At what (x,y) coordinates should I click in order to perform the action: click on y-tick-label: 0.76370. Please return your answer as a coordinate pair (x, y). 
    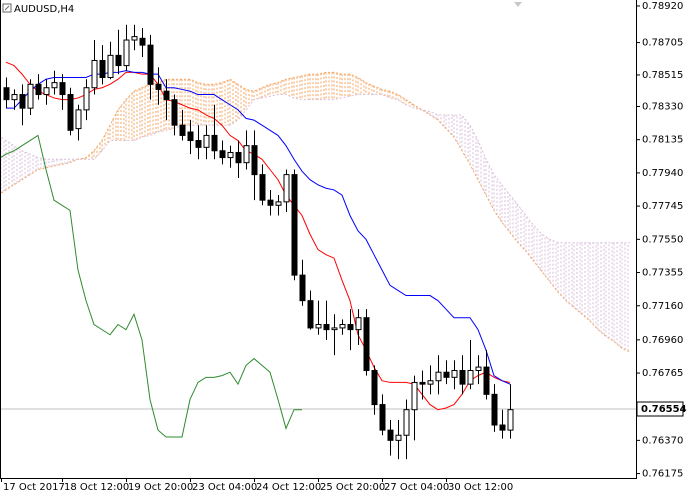
    Looking at the image, I should click on (662, 440).